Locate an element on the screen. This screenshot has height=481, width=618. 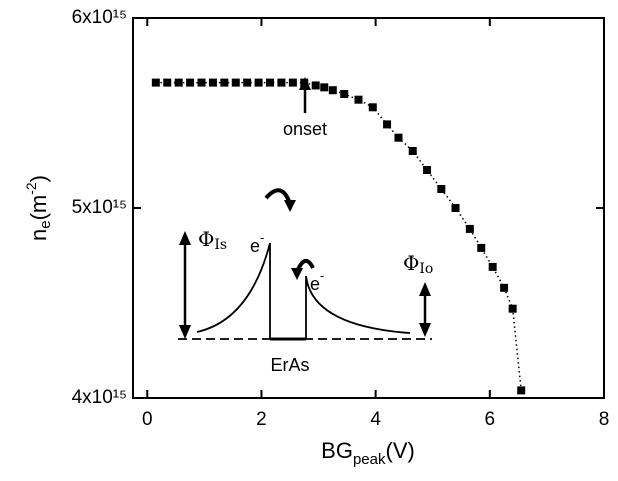
x-tick-label: 2 is located at coordinates (261, 419).